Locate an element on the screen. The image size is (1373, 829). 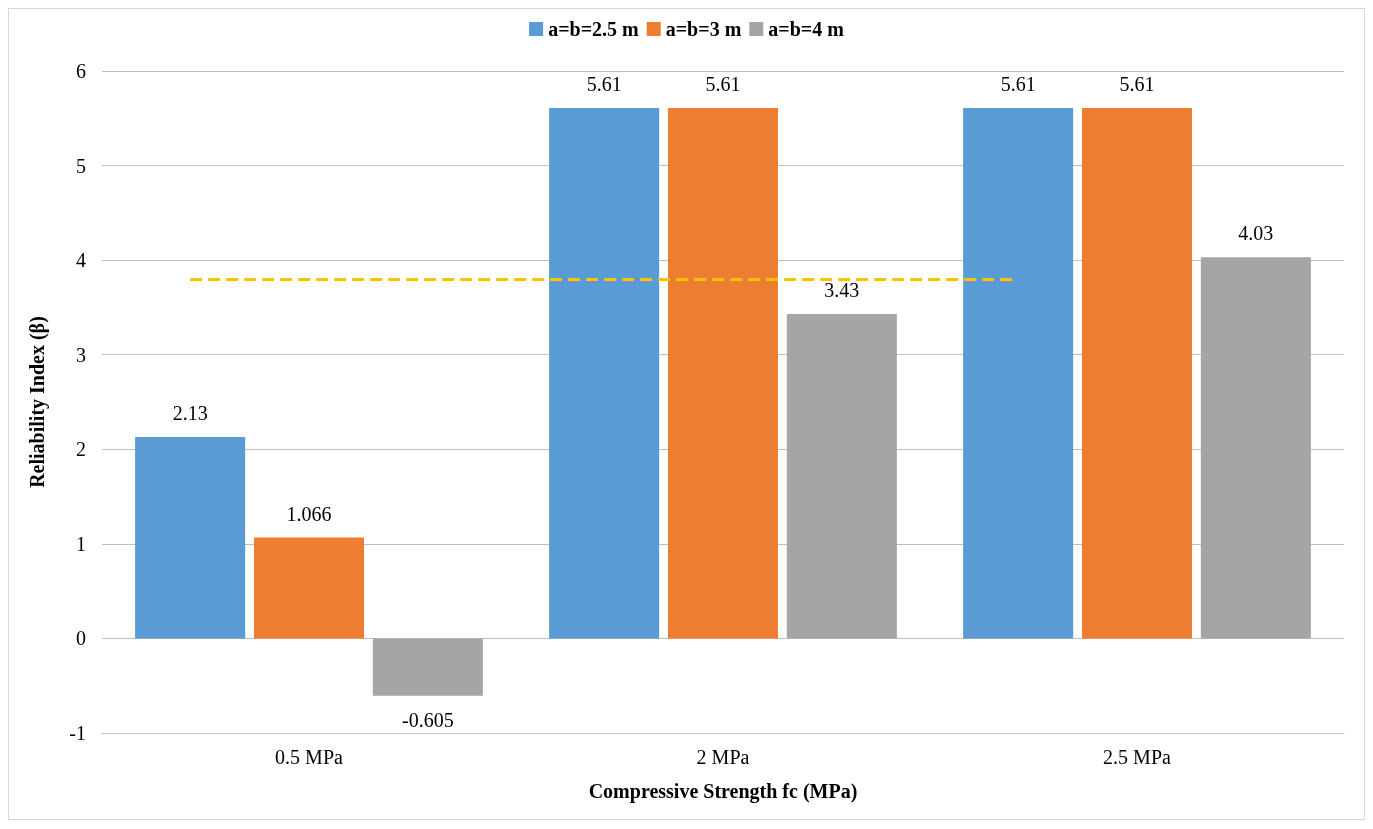
y-tick-label: -1 is located at coordinates (77, 733).